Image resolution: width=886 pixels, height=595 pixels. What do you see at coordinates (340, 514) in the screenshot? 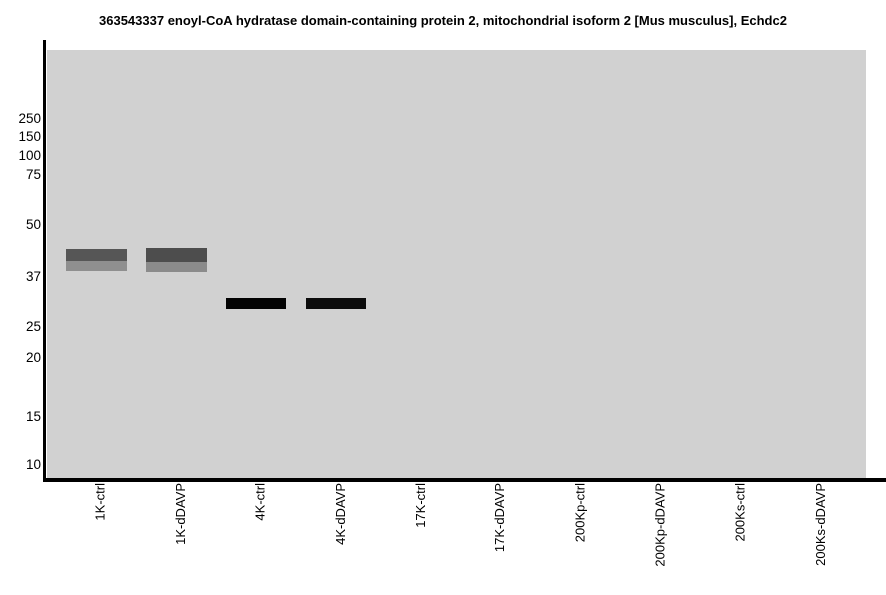
I see `lane-label: 4K-dDAVP` at bounding box center [340, 514].